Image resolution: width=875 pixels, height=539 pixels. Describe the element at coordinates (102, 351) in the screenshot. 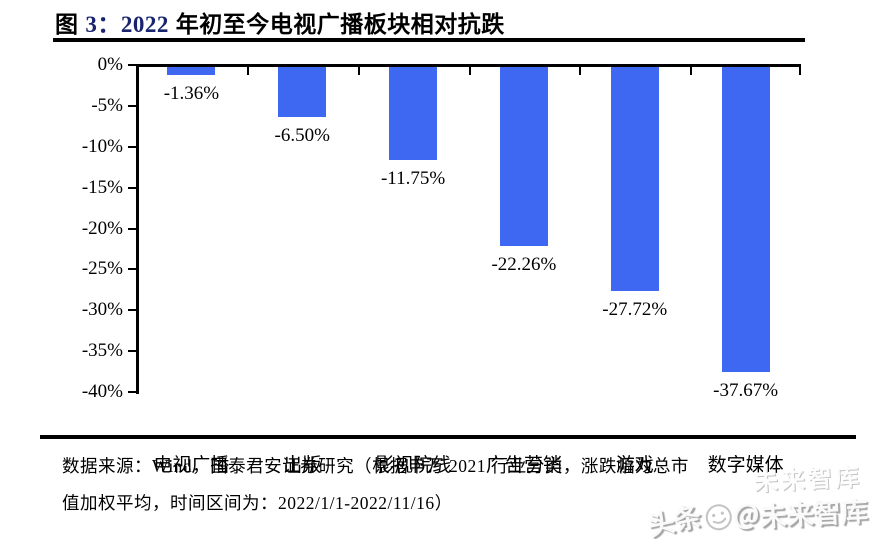

I see `y-tick-label: -35%` at that location.